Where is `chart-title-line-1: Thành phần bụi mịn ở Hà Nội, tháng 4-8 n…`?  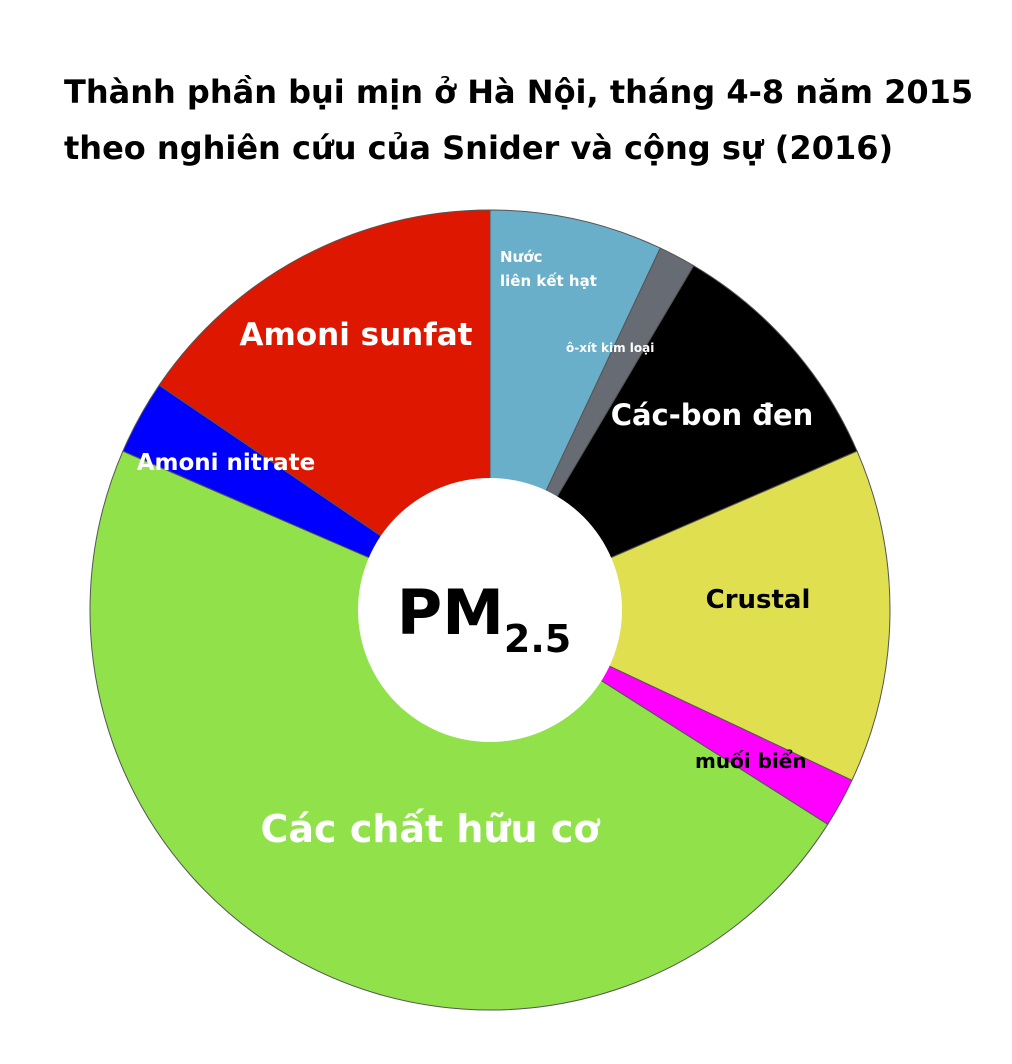
chart-title-line-1: Thành phần bụi mịn ở Hà Nội, tháng 4-8 n… is located at coordinates (519, 92).